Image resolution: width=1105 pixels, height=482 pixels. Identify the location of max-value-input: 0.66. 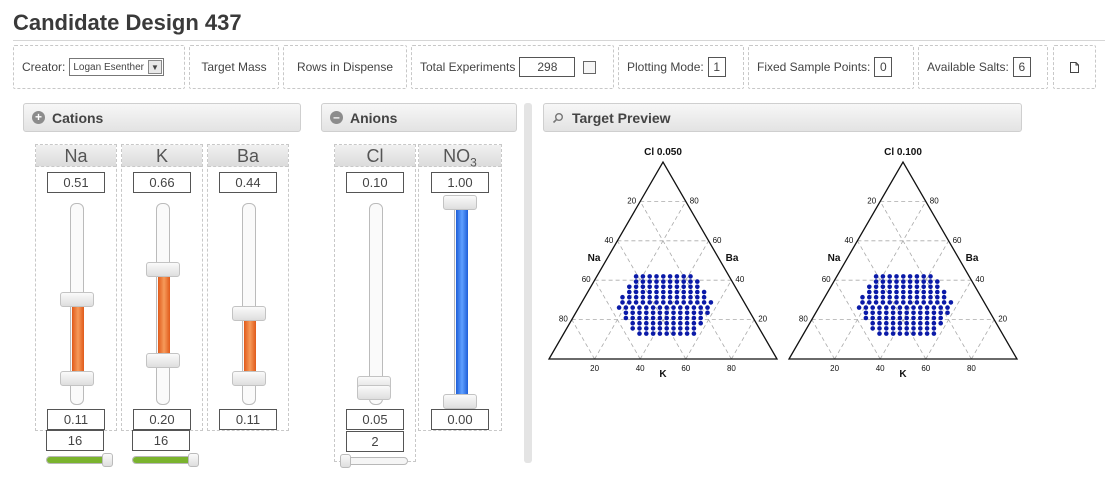
(162, 182).